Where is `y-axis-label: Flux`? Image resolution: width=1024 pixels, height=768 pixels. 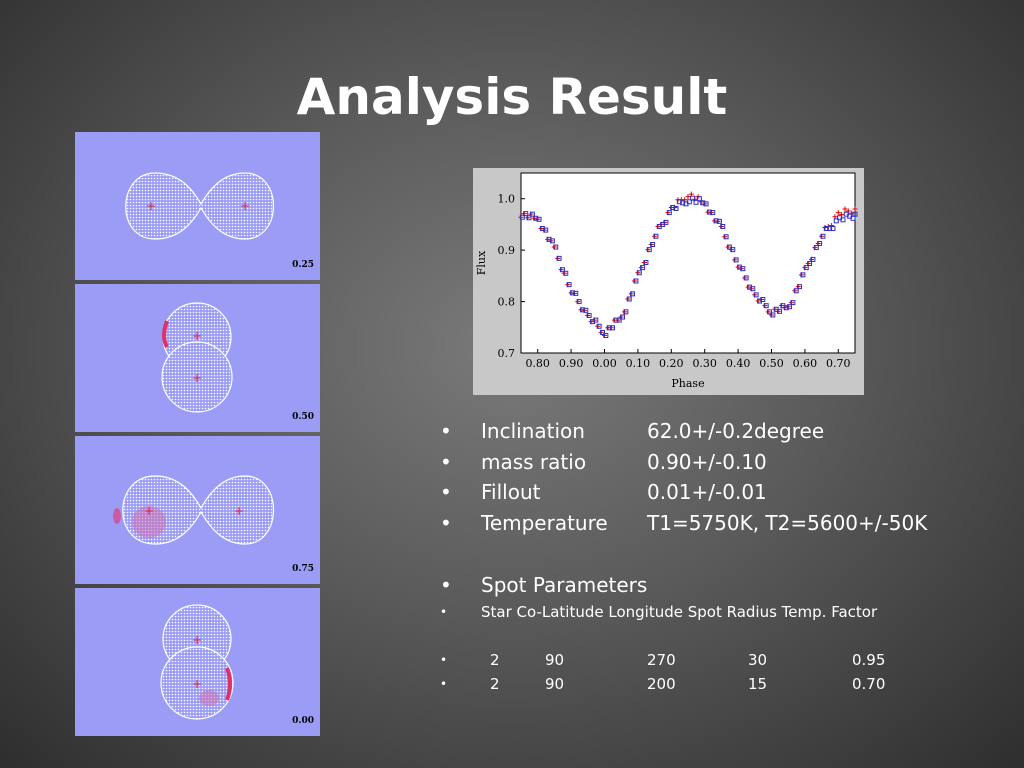 y-axis-label: Flux is located at coordinates (481, 262).